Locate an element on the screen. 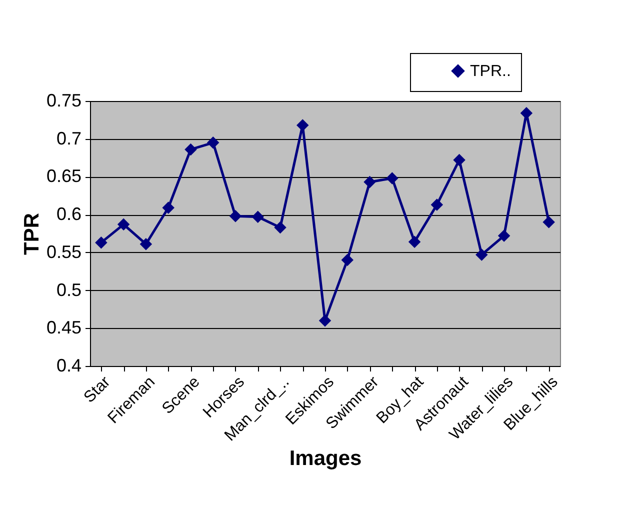  x-tick-label: Star is located at coordinates (97, 389).